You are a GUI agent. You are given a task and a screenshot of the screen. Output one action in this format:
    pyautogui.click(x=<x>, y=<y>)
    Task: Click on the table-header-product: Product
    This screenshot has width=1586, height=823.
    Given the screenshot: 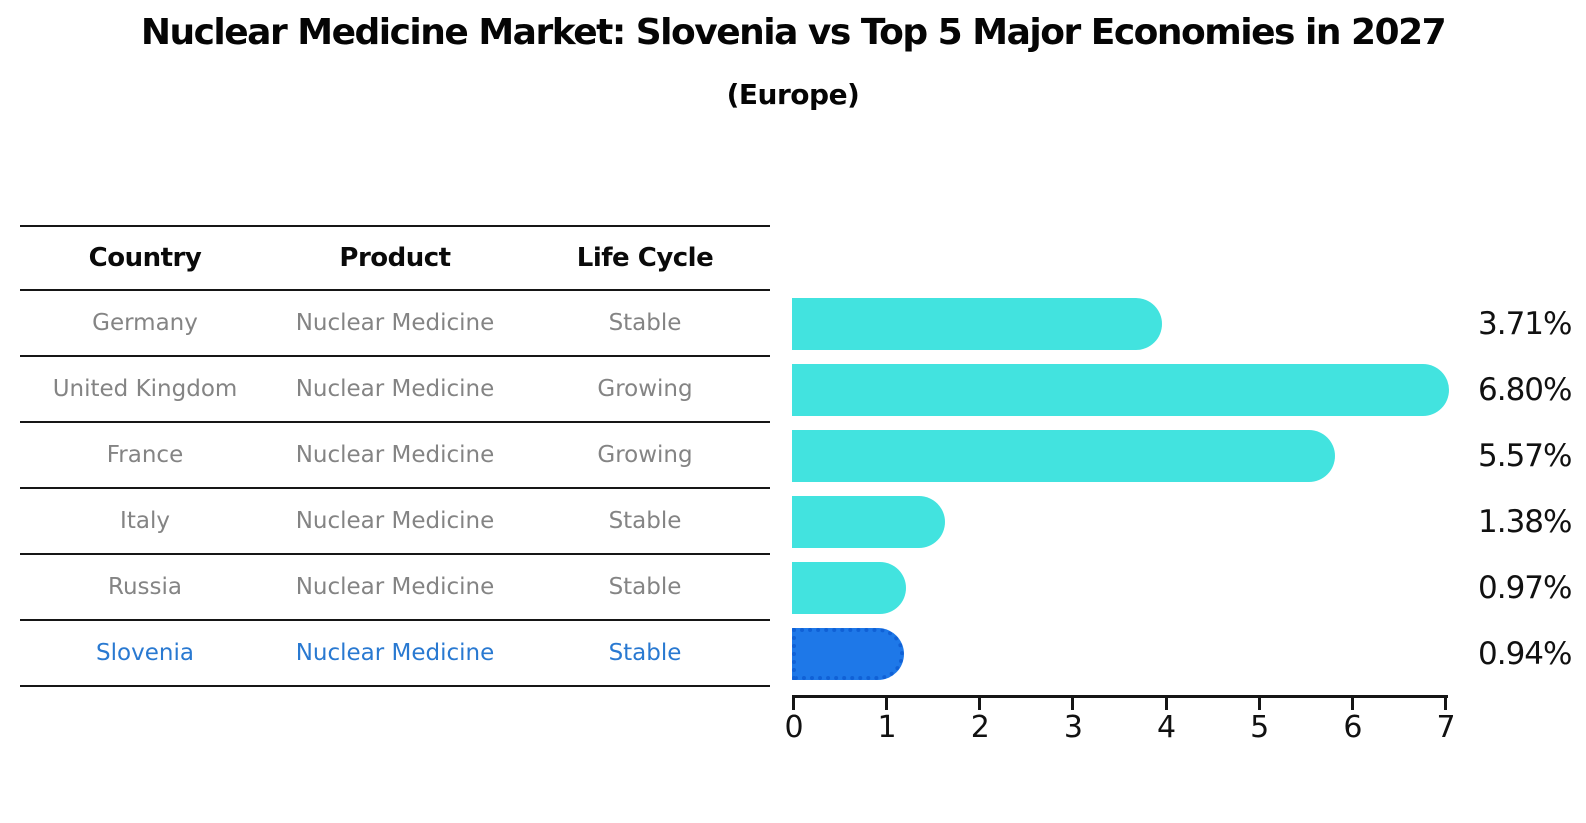 What is the action you would take?
    pyautogui.click(x=395, y=258)
    